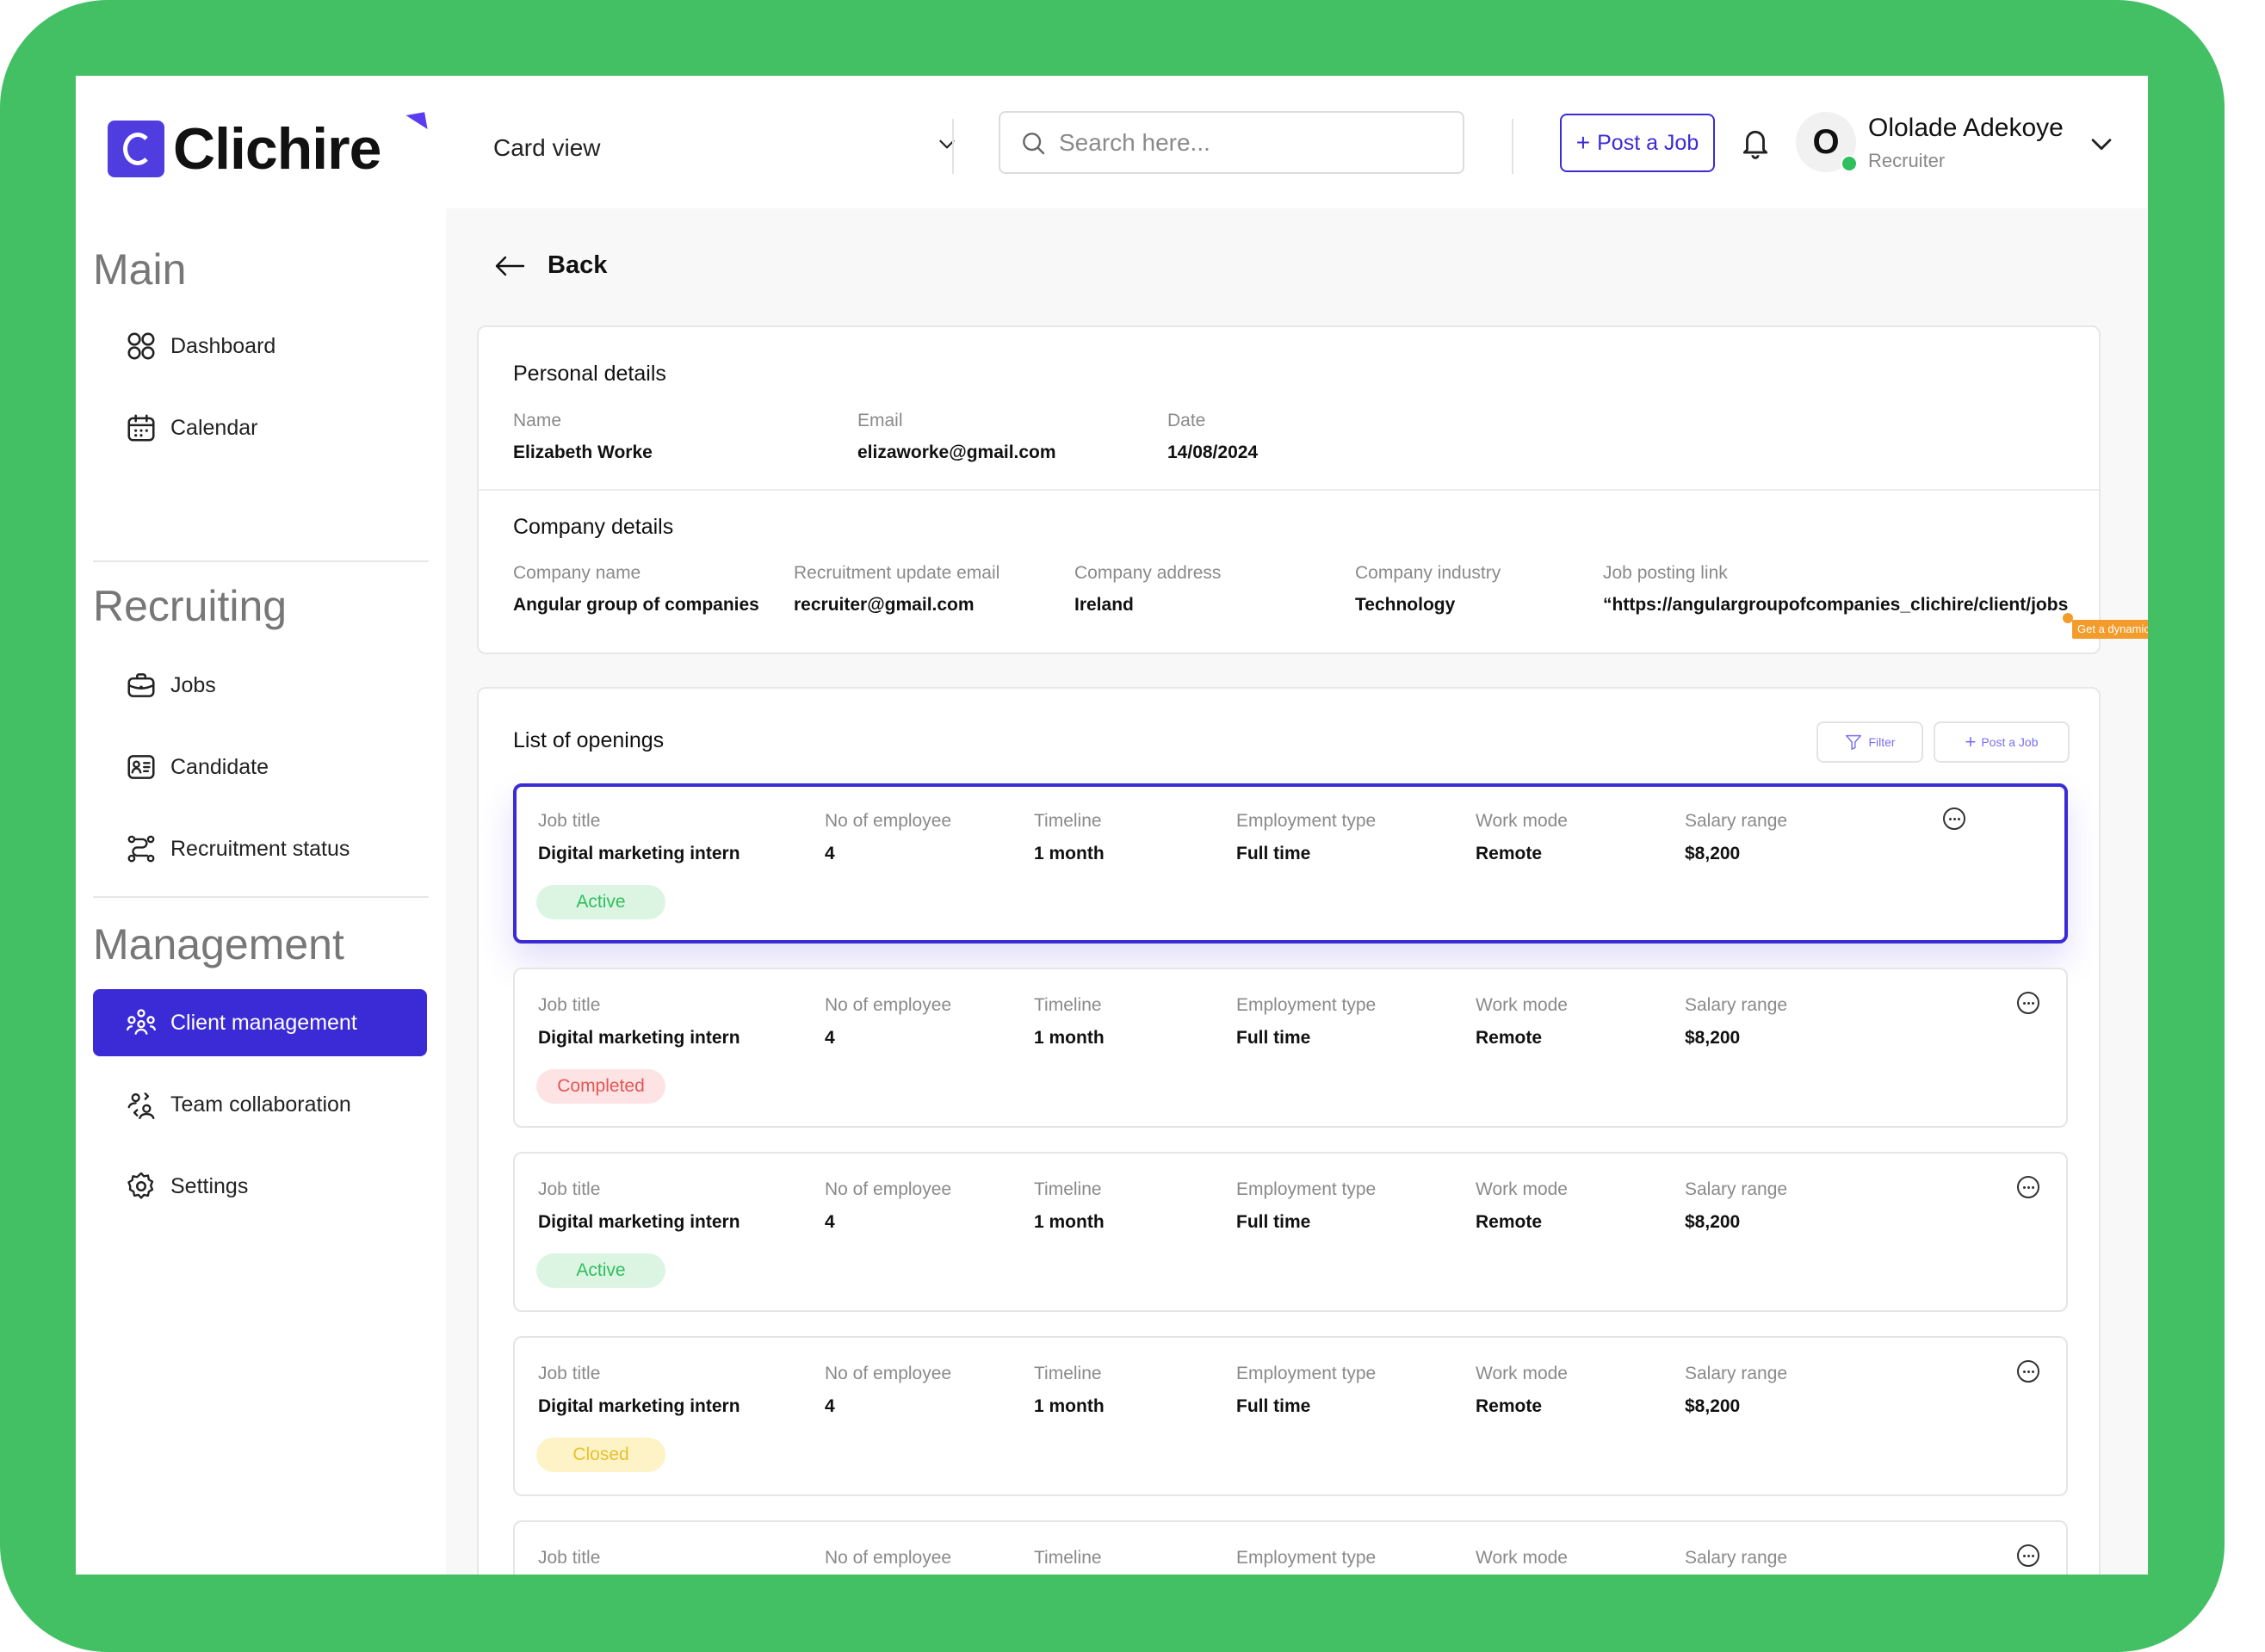  Describe the element at coordinates (193, 684) in the screenshot. I see `sidebar-item-label: Jobs` at that location.